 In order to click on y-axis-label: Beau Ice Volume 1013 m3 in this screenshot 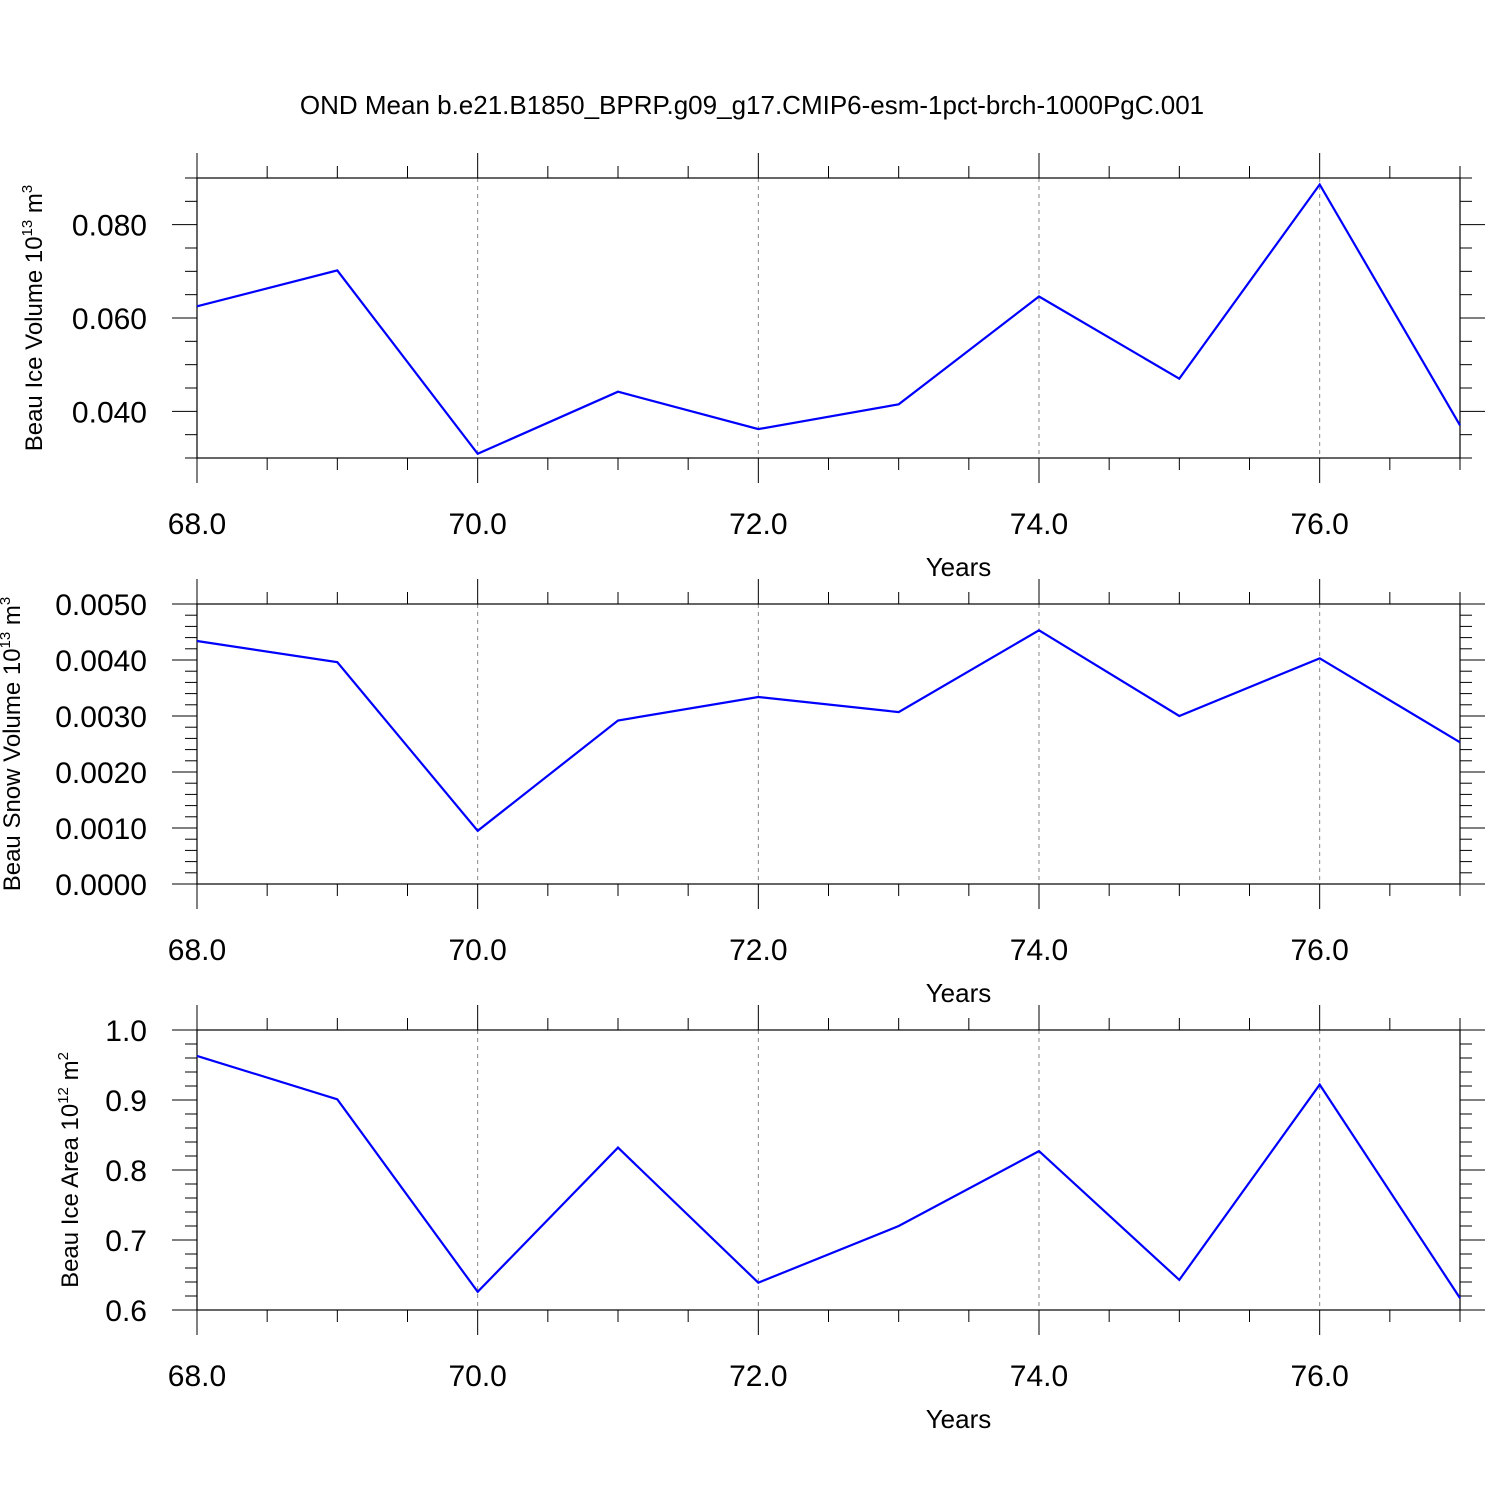, I will do `click(33, 318)`.